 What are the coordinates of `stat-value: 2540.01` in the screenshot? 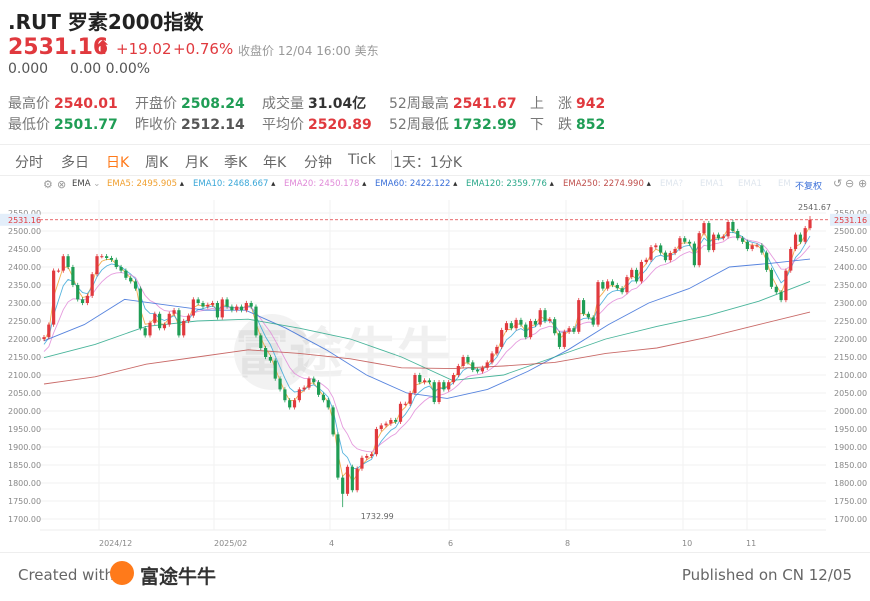 It's located at (86, 104).